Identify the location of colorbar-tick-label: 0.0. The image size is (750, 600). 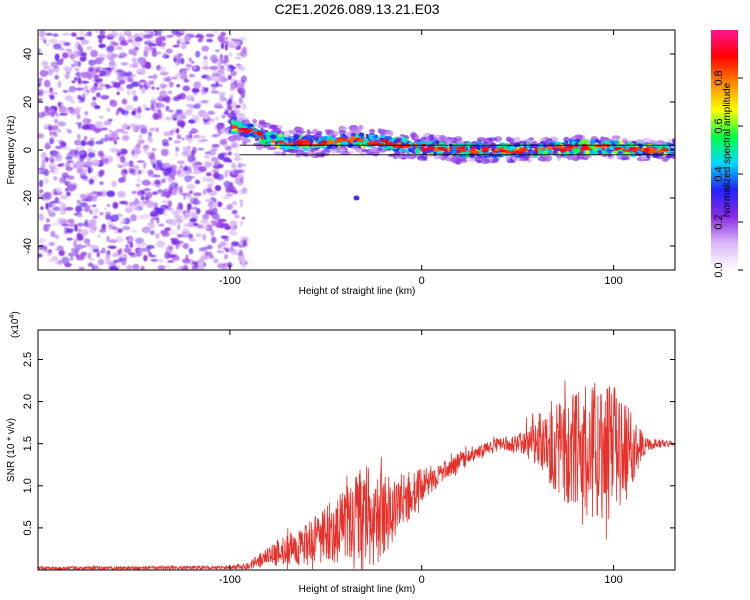
(719, 269).